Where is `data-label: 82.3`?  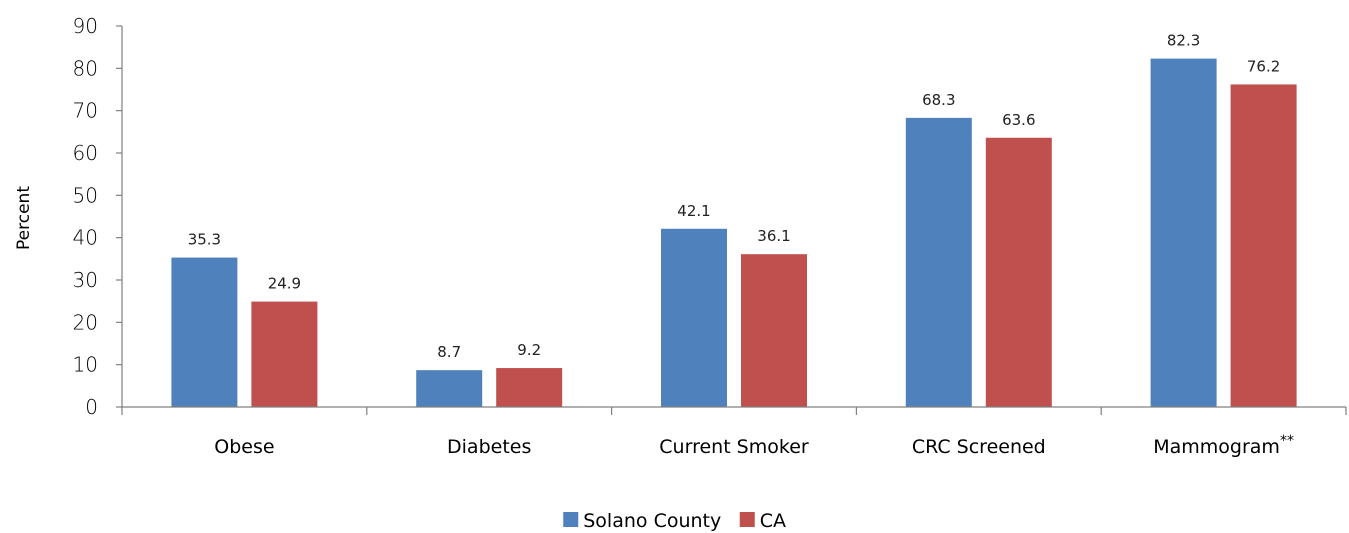
data-label: 82.3 is located at coordinates (1183, 41).